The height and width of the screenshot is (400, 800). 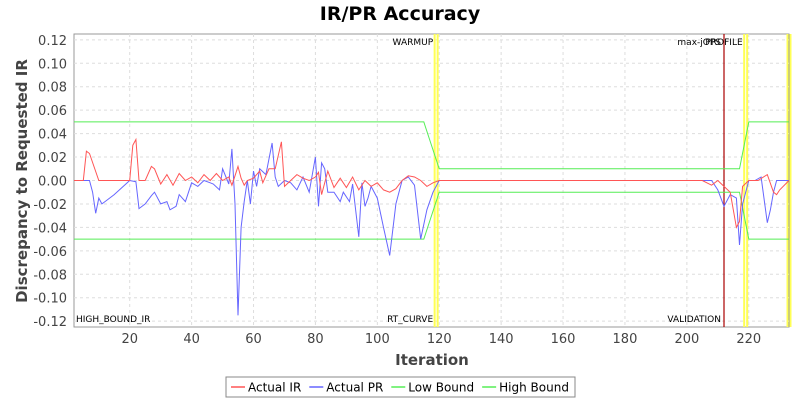 I want to click on y-tick-label: -0.04, so click(x=50, y=228).